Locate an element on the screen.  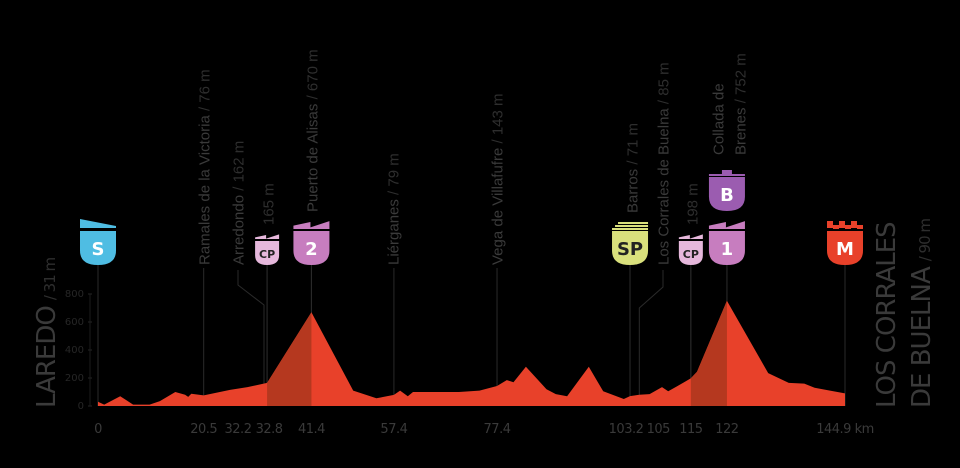
place-name: Ramales de la Victoria / 76 m is located at coordinates (204, 167).